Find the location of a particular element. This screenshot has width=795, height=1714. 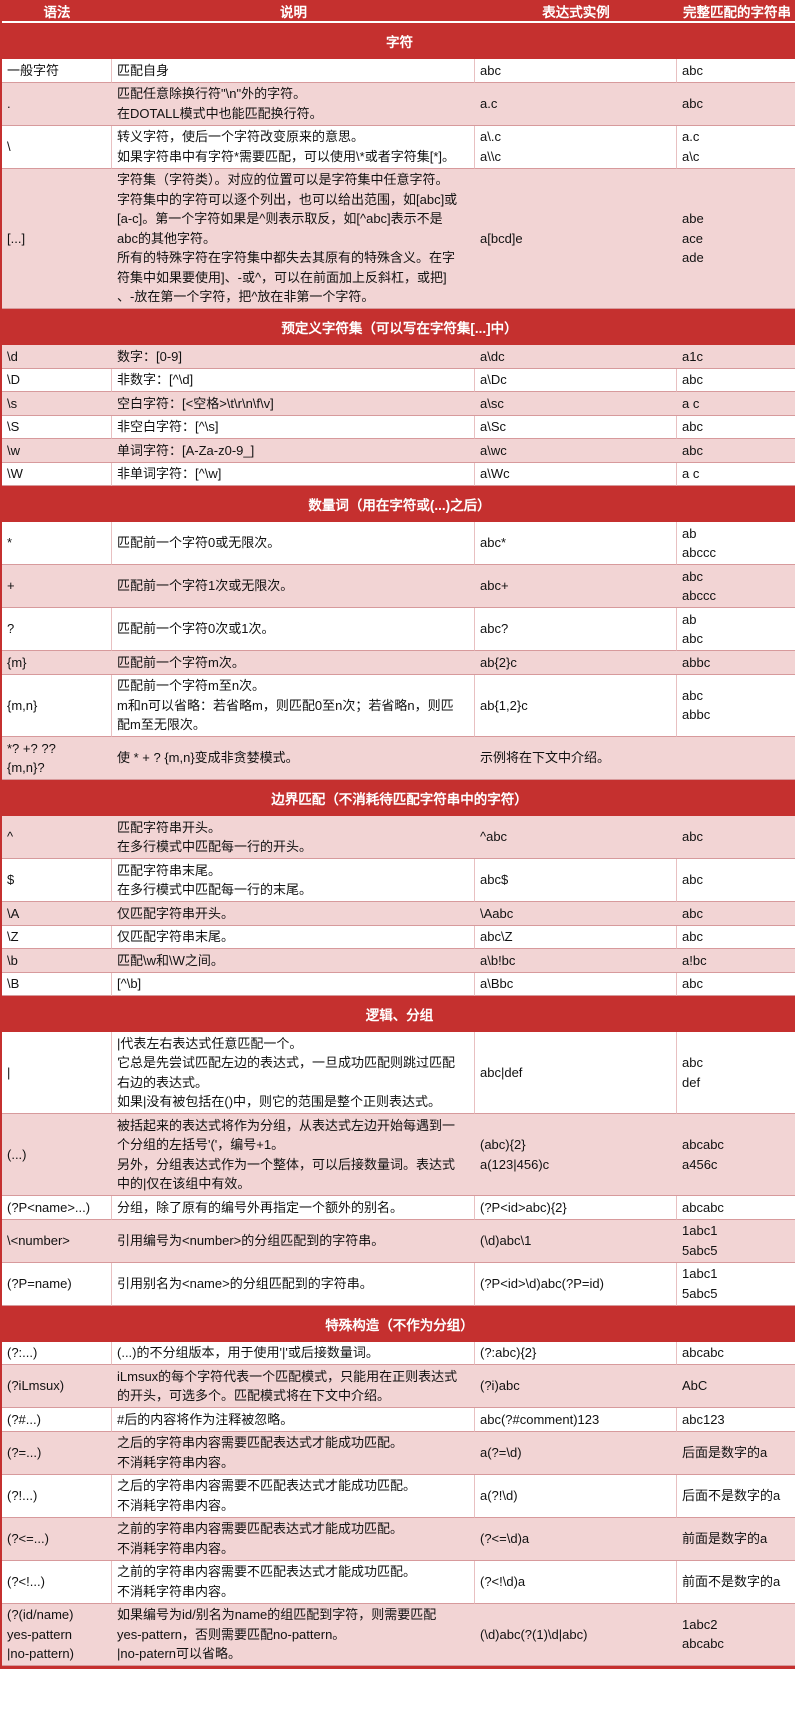

cell-line: m和n可以省略：若省略m，则匹配0至n次；若省略n，则匹 is located at coordinates (285, 705).